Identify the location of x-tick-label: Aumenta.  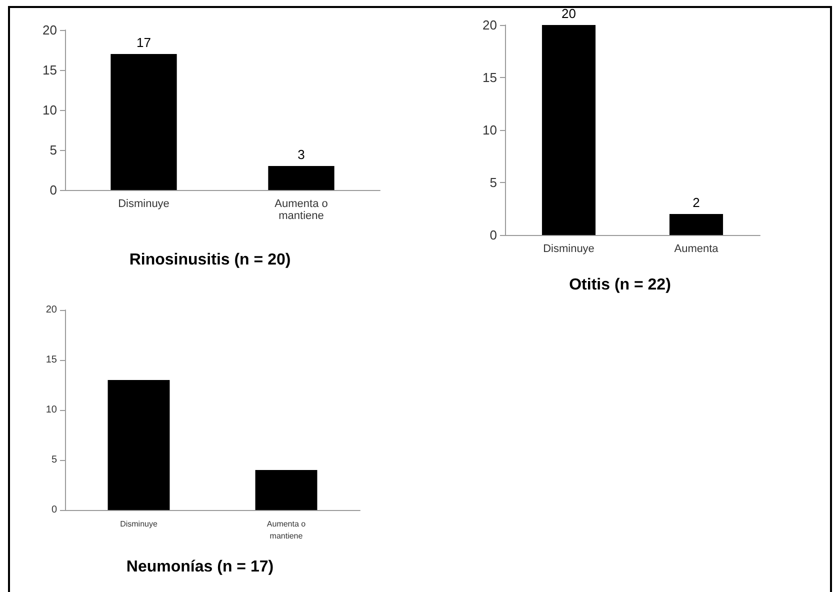
(697, 249).